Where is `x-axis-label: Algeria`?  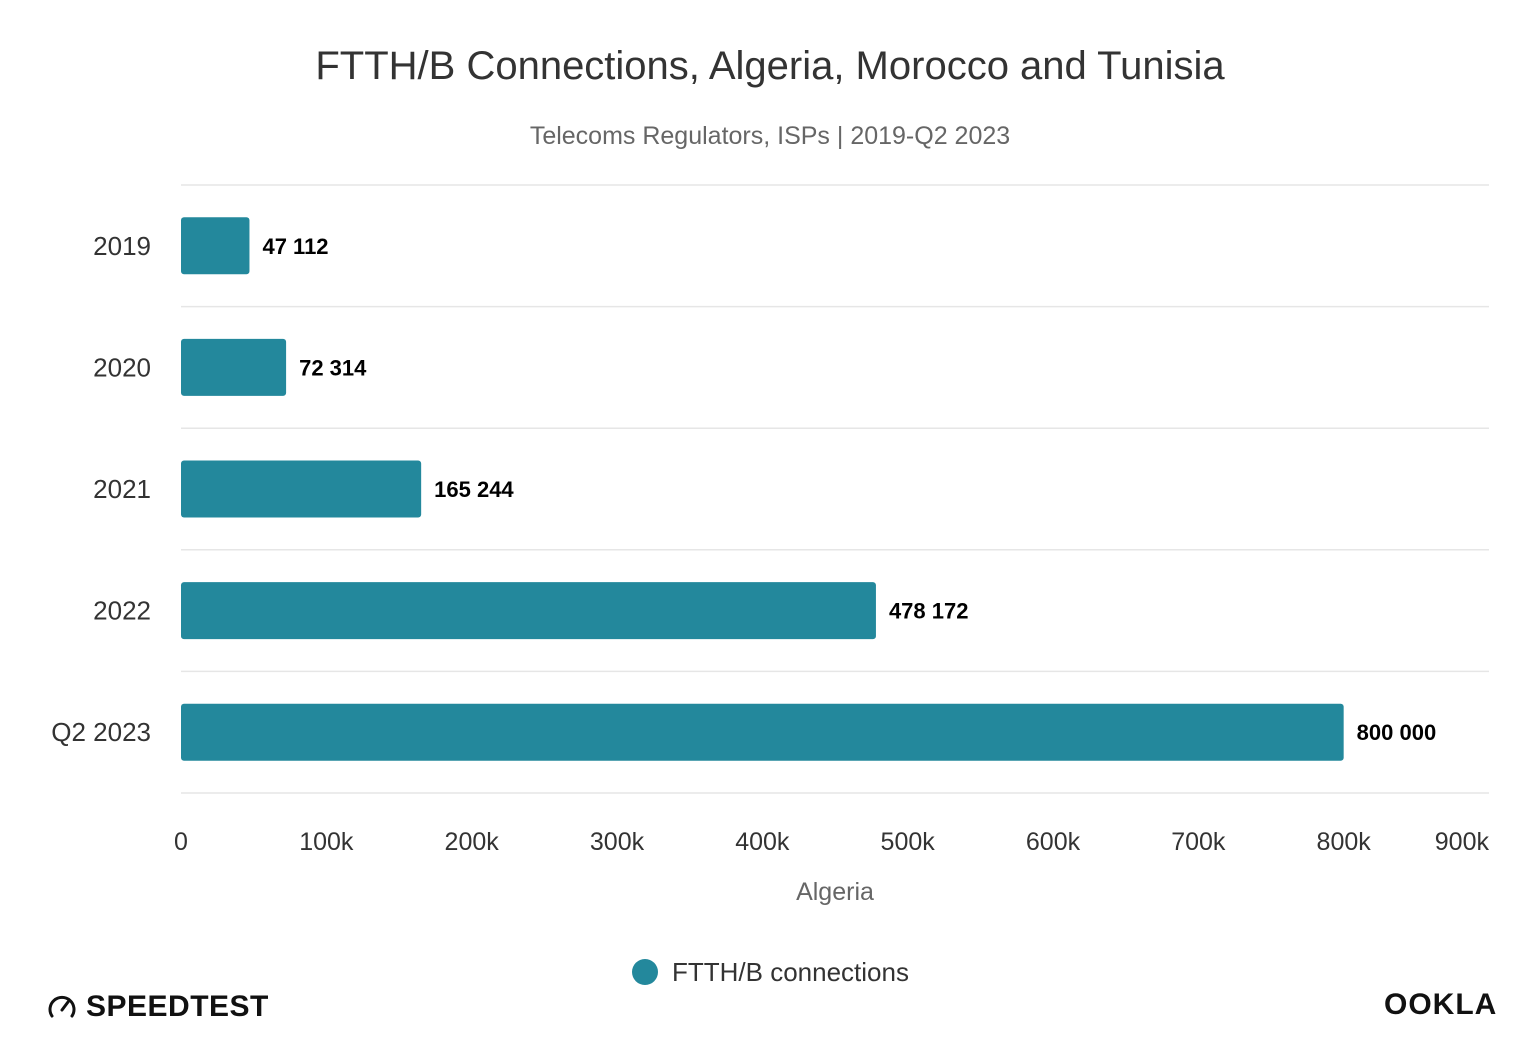 x-axis-label: Algeria is located at coordinates (835, 892).